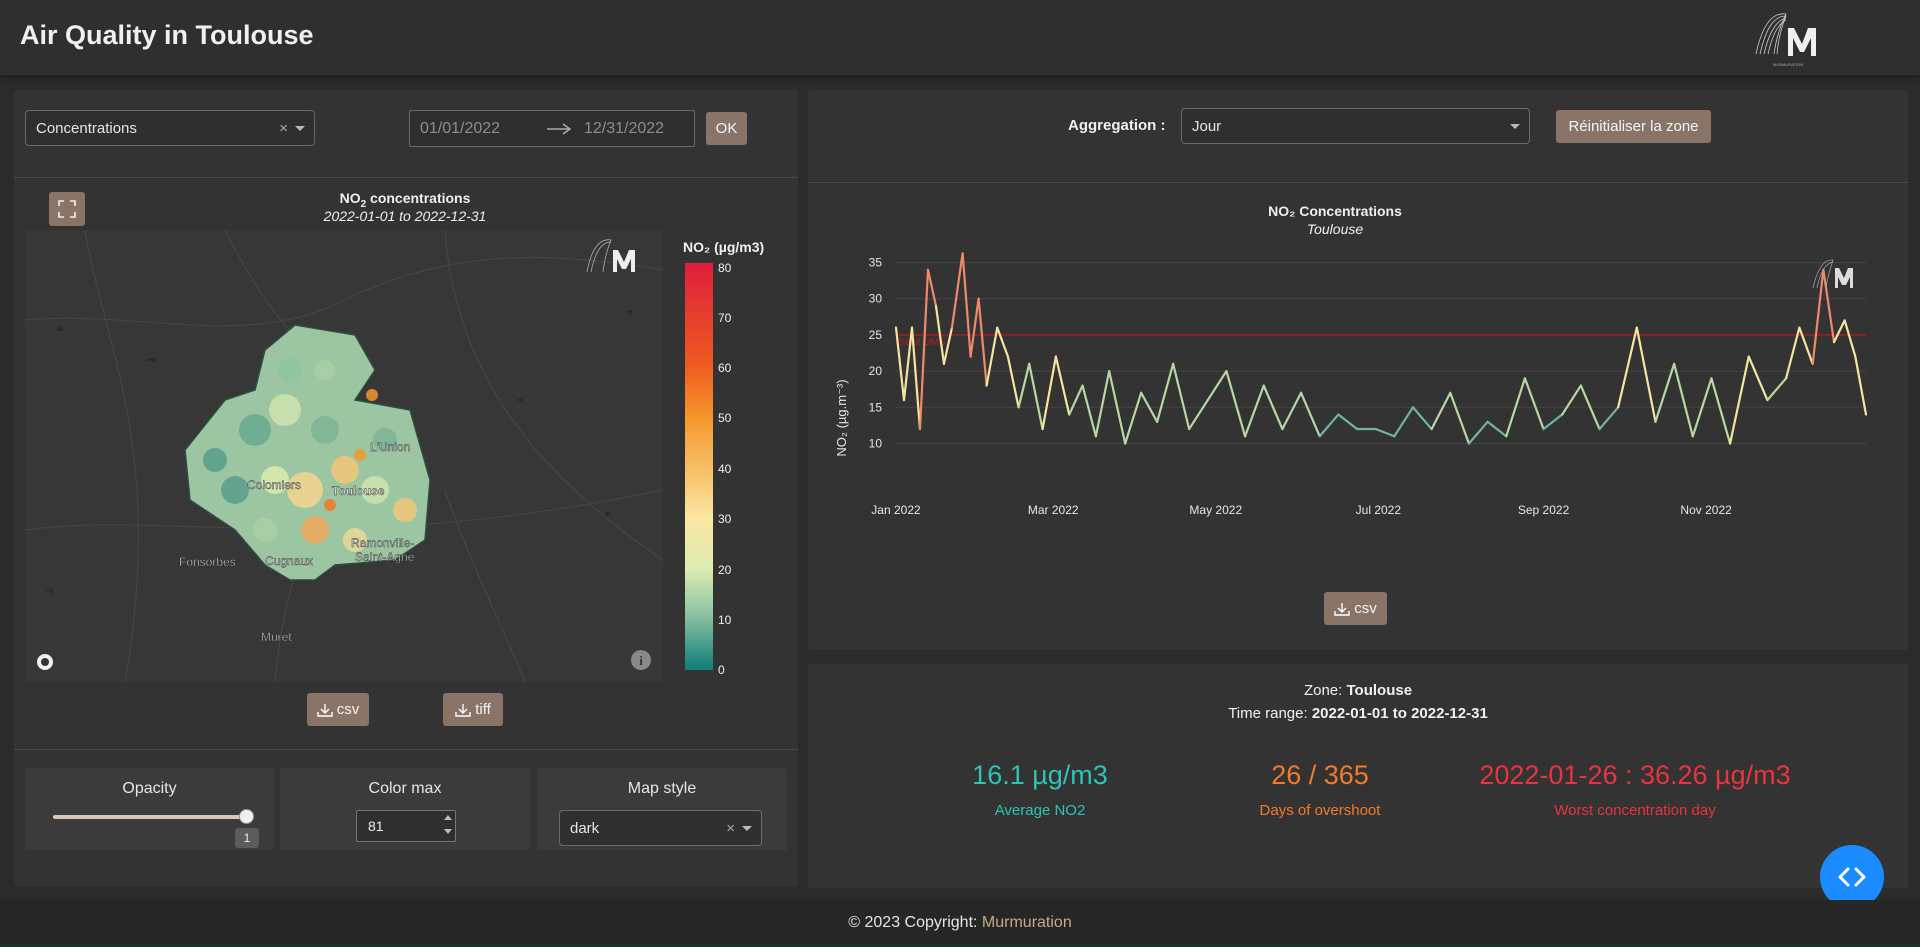 This screenshot has width=1920, height=947. I want to click on fullscreen-button, so click(67, 209).